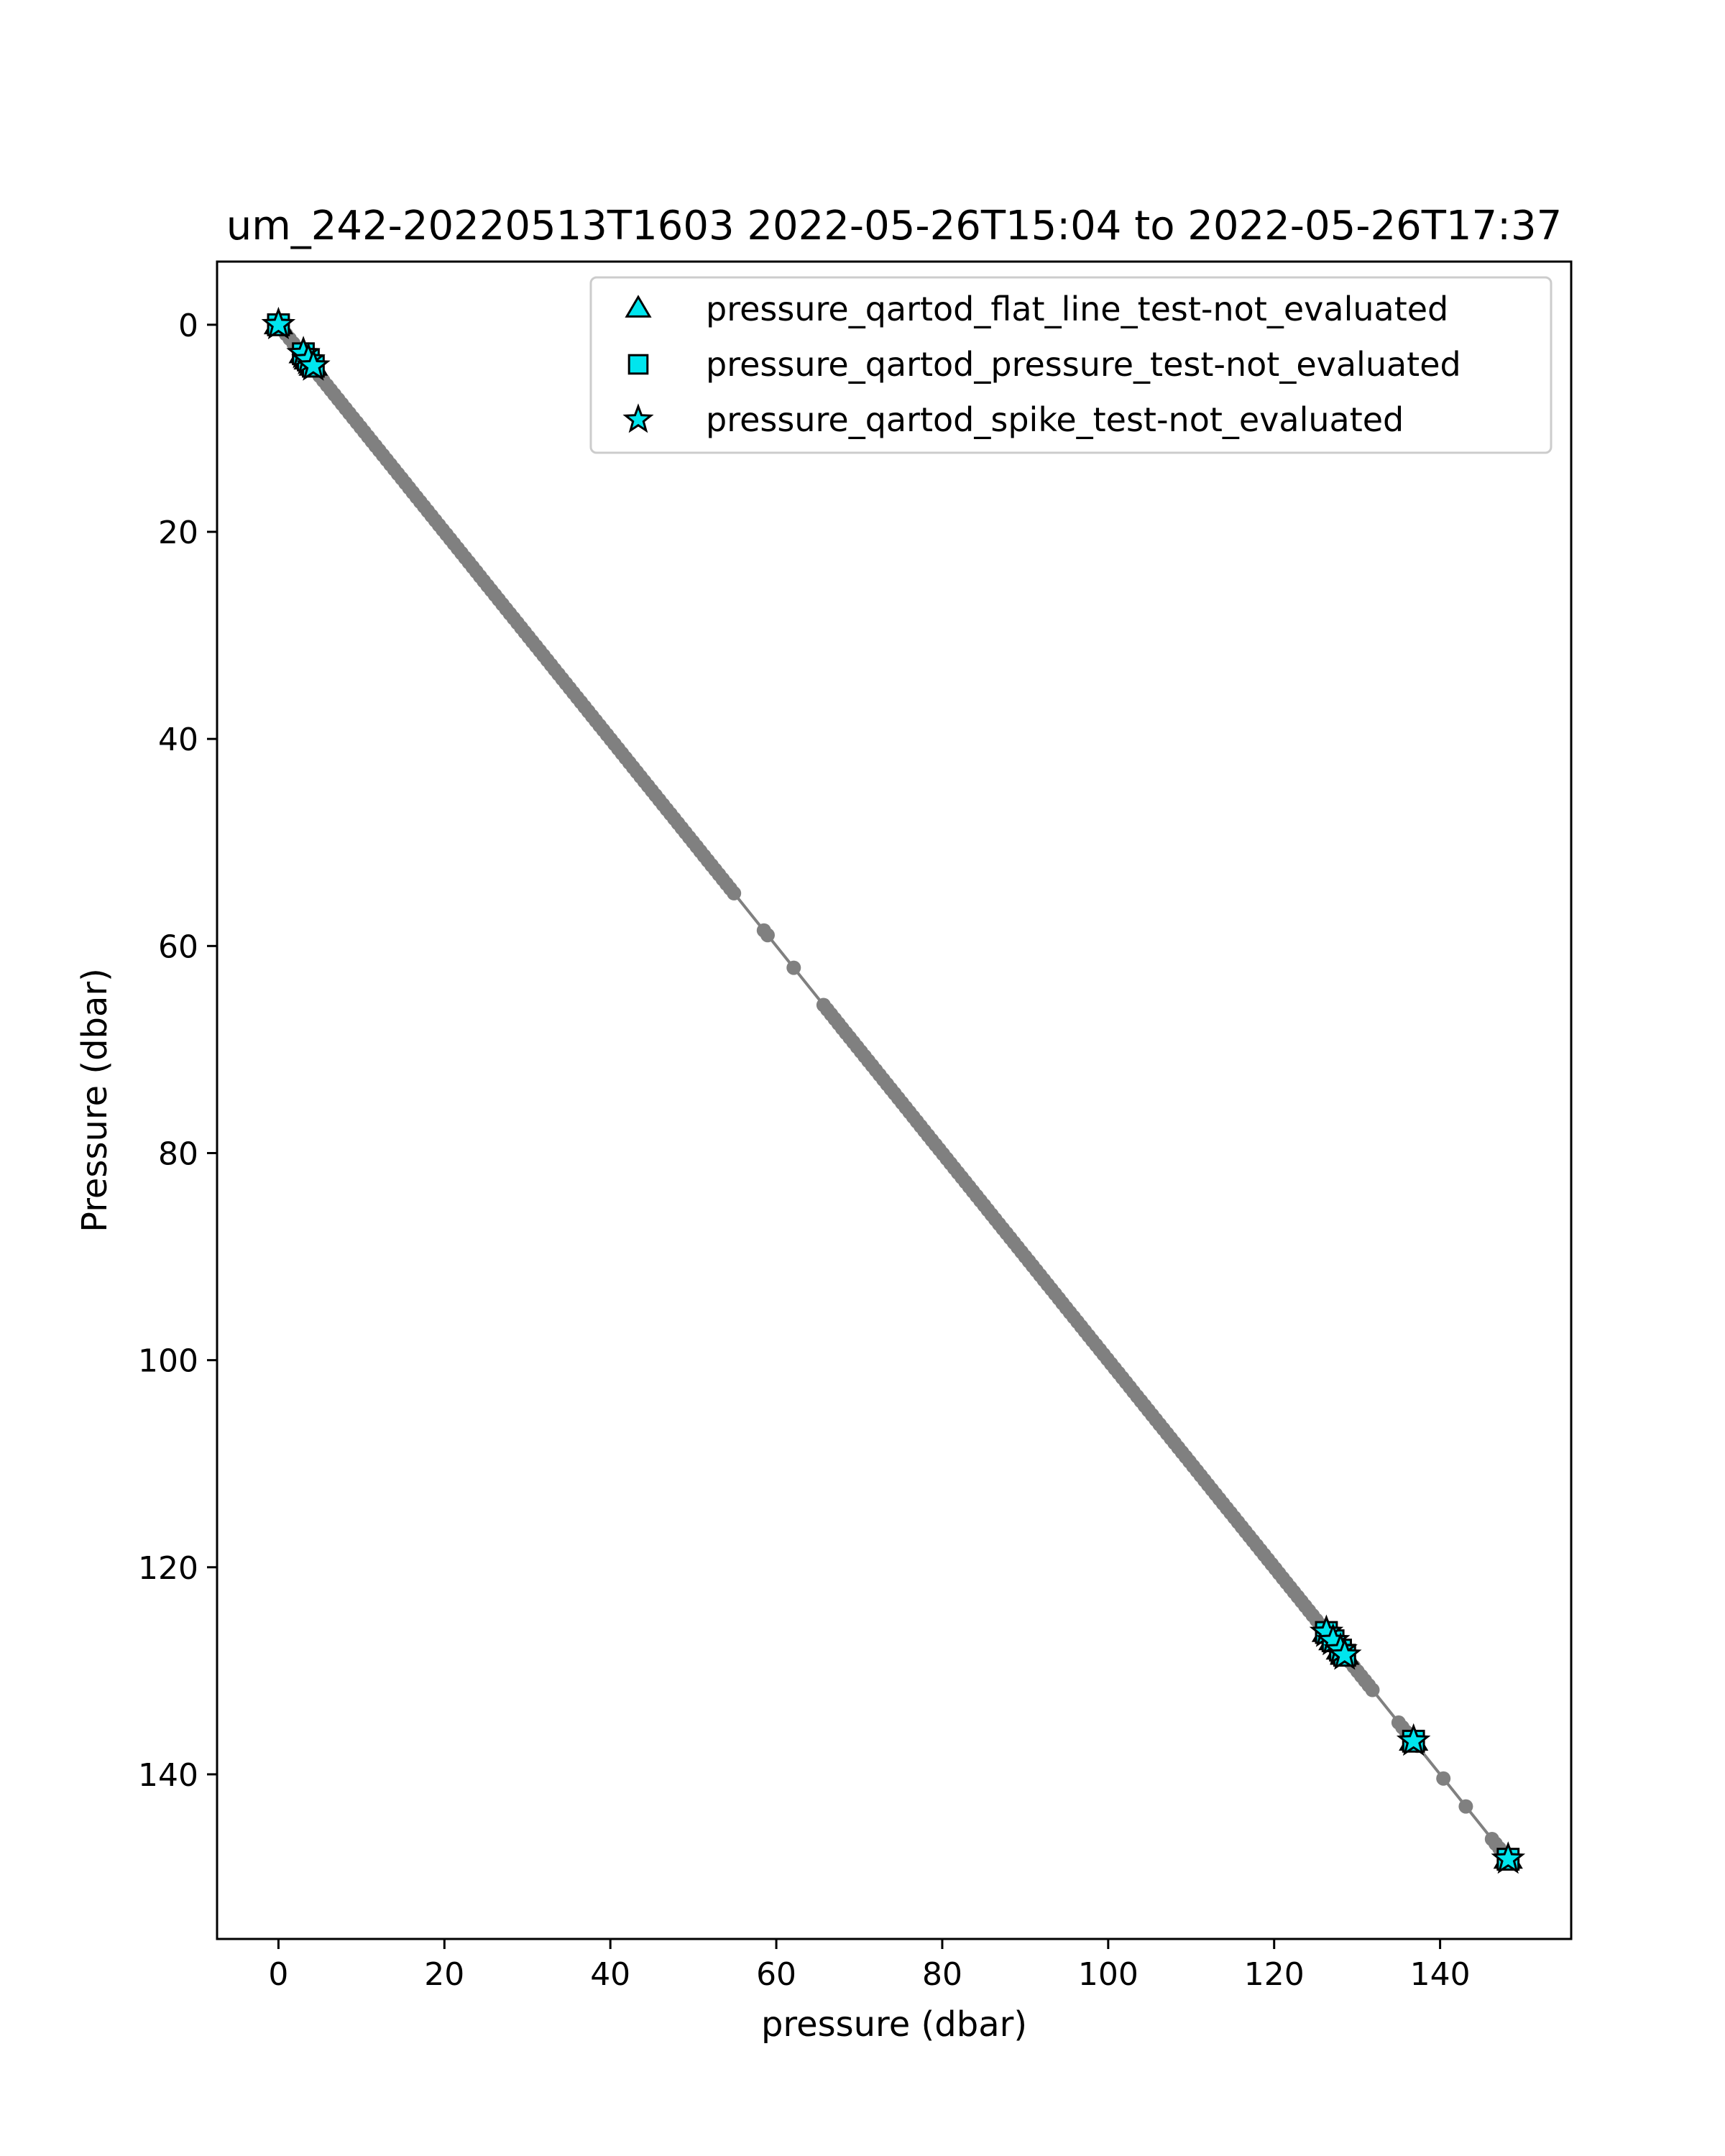 This screenshot has height=2156, width=1725. Describe the element at coordinates (869, 1966) in the screenshot. I see `x-axis-ticks: 0 20 40 60 80 100 120 140` at that location.